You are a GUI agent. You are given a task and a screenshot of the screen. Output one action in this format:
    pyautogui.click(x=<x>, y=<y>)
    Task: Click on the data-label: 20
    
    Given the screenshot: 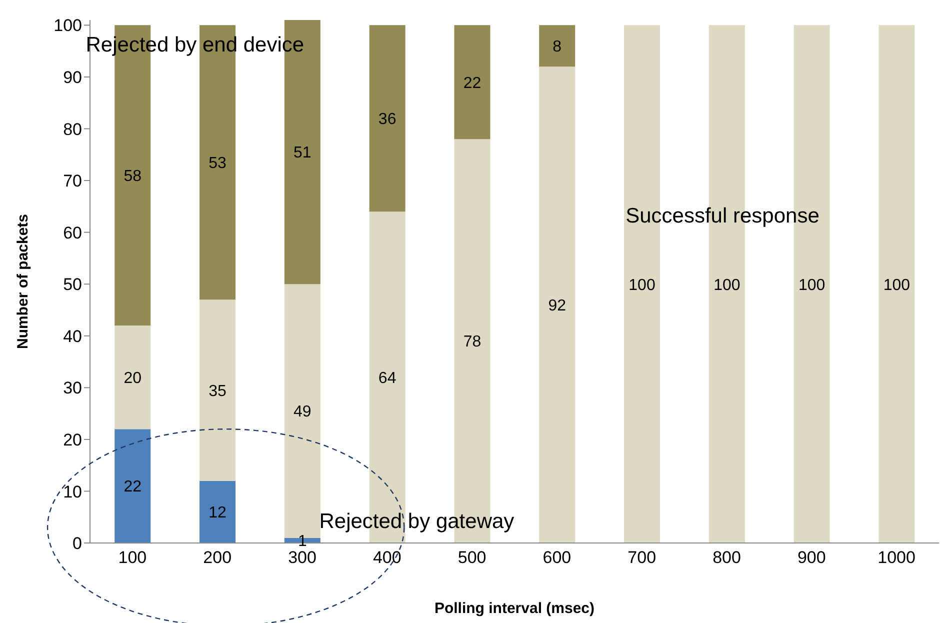 What is the action you would take?
    pyautogui.click(x=133, y=378)
    